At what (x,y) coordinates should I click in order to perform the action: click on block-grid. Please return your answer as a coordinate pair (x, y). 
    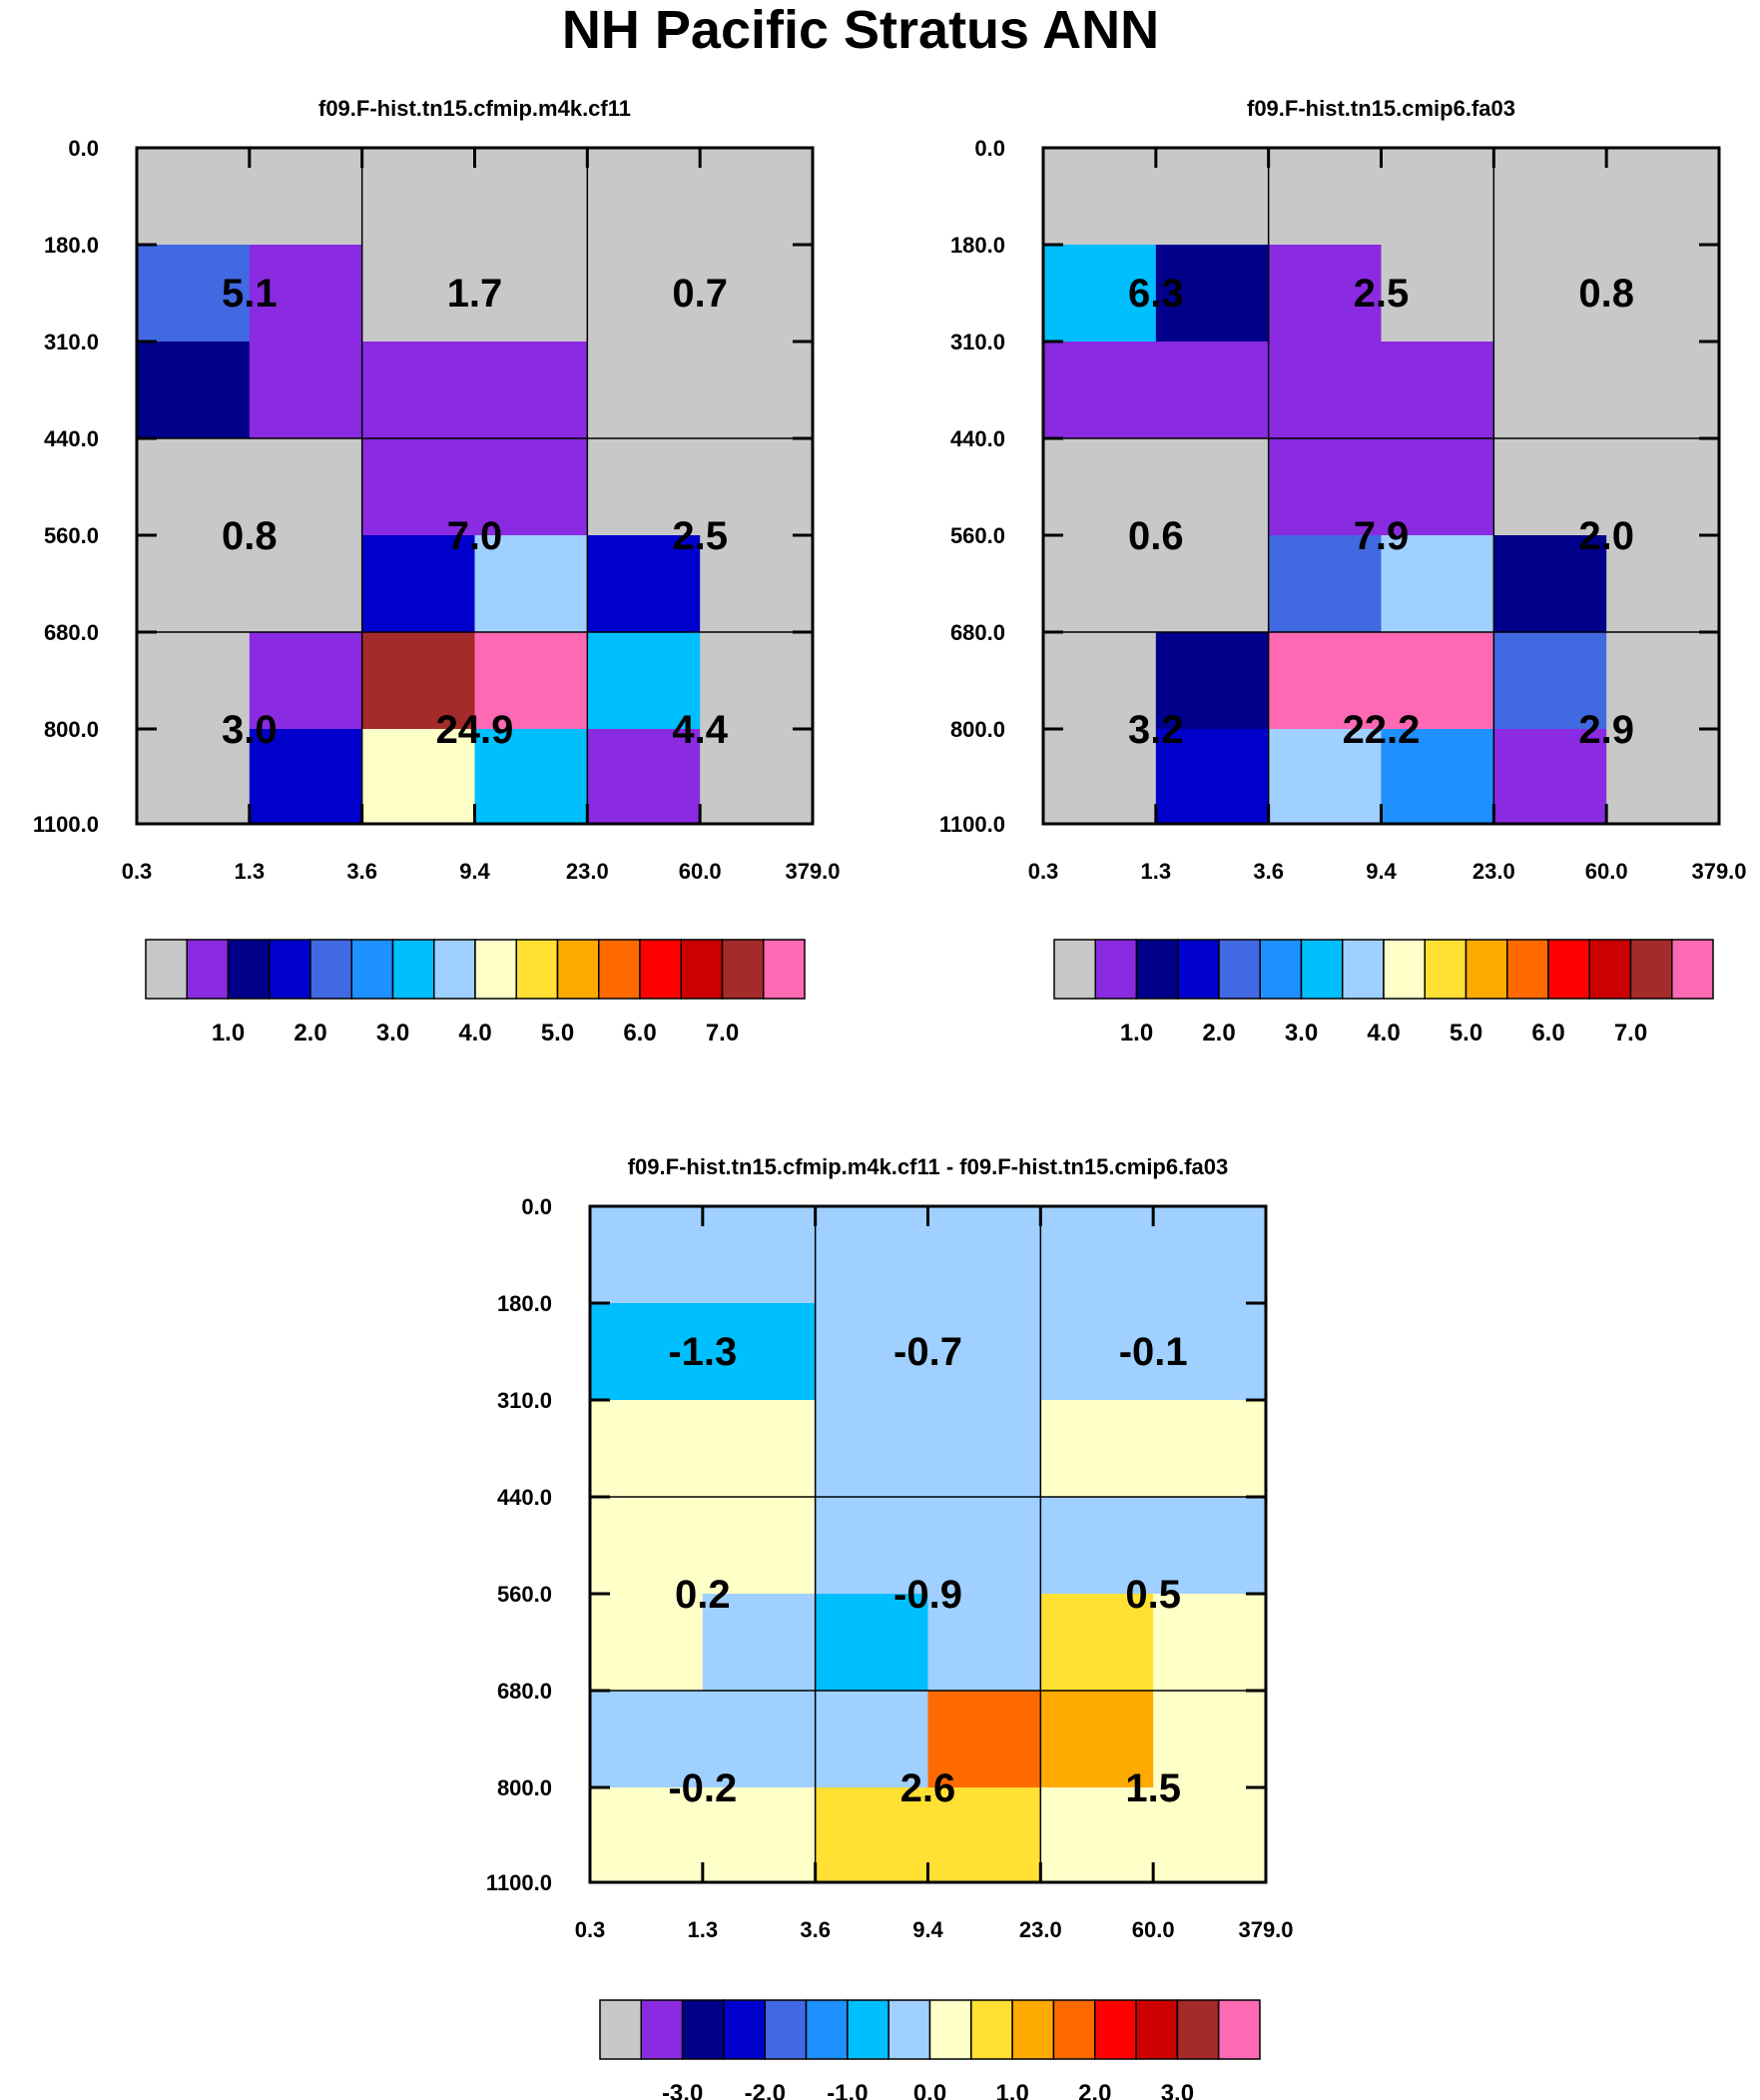
    Looking at the image, I should click on (928, 1544).